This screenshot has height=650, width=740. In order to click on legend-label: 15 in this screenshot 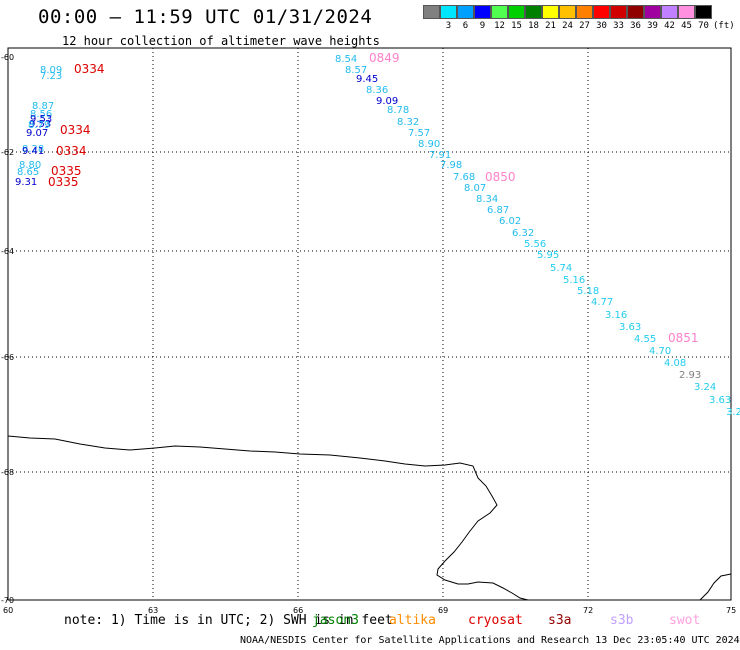, I will do `click(516, 26)`.